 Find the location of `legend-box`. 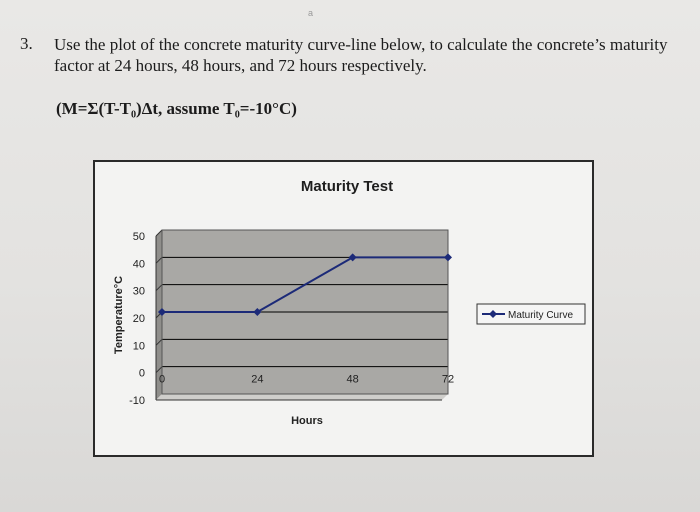

legend-box is located at coordinates (531, 314).